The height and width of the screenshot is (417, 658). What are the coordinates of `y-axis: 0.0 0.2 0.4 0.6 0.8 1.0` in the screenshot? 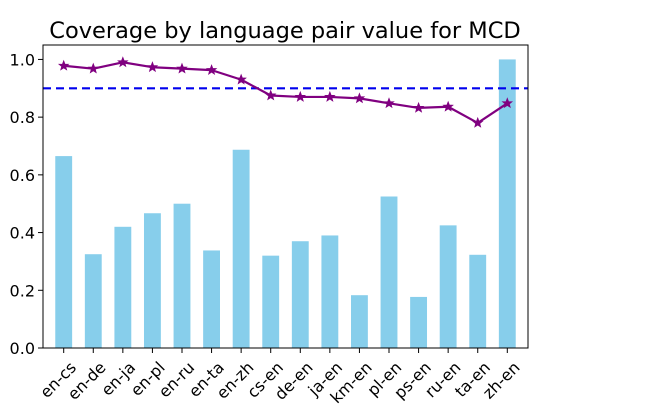 It's located at (26, 204).